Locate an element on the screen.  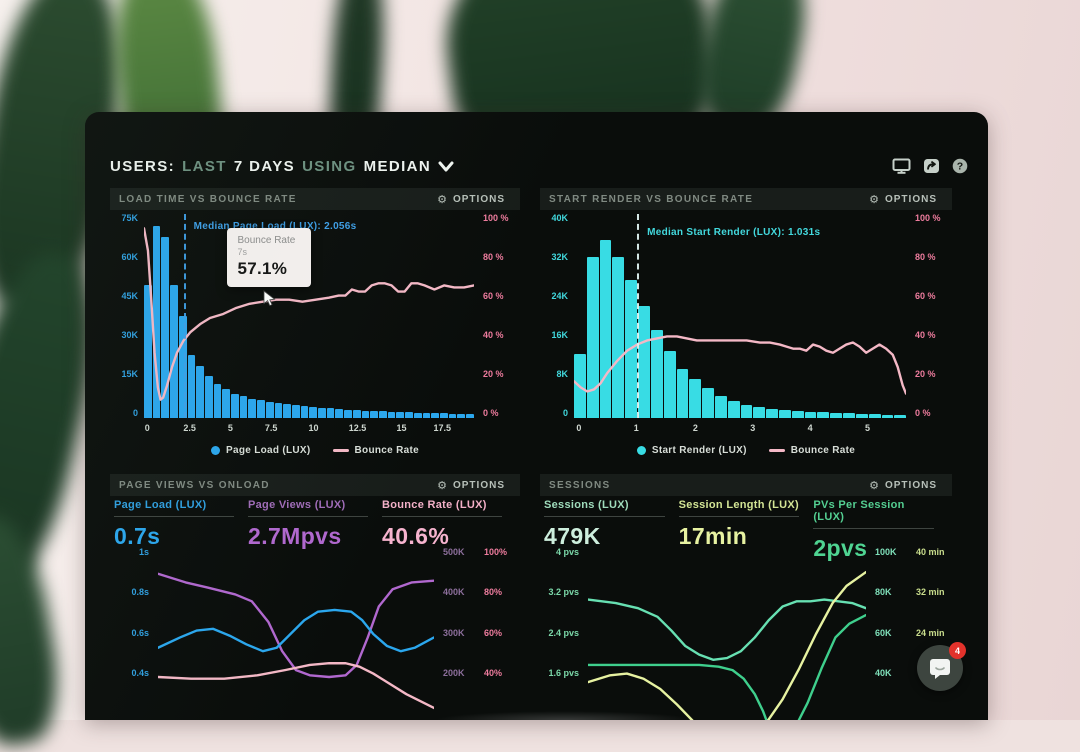
notification-badge: 4 is located at coordinates (957, 650).